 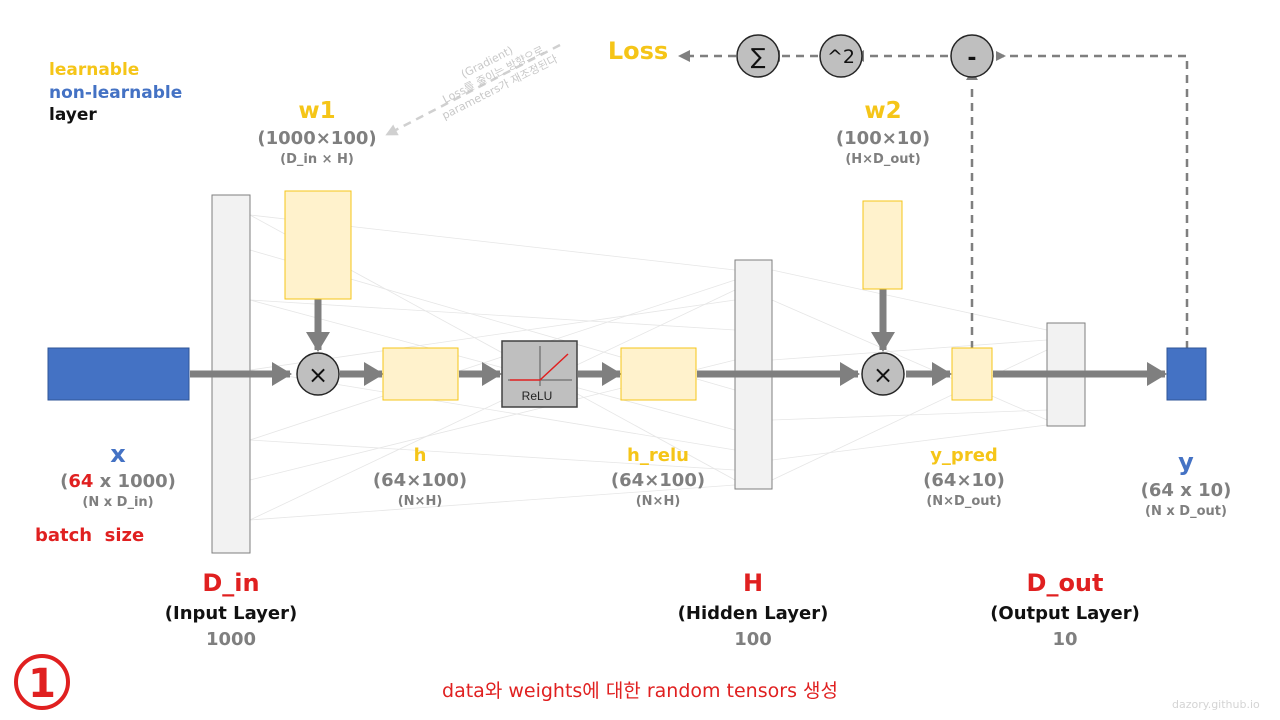 I want to click on x-dims: (N x D_in), so click(x=118, y=502).